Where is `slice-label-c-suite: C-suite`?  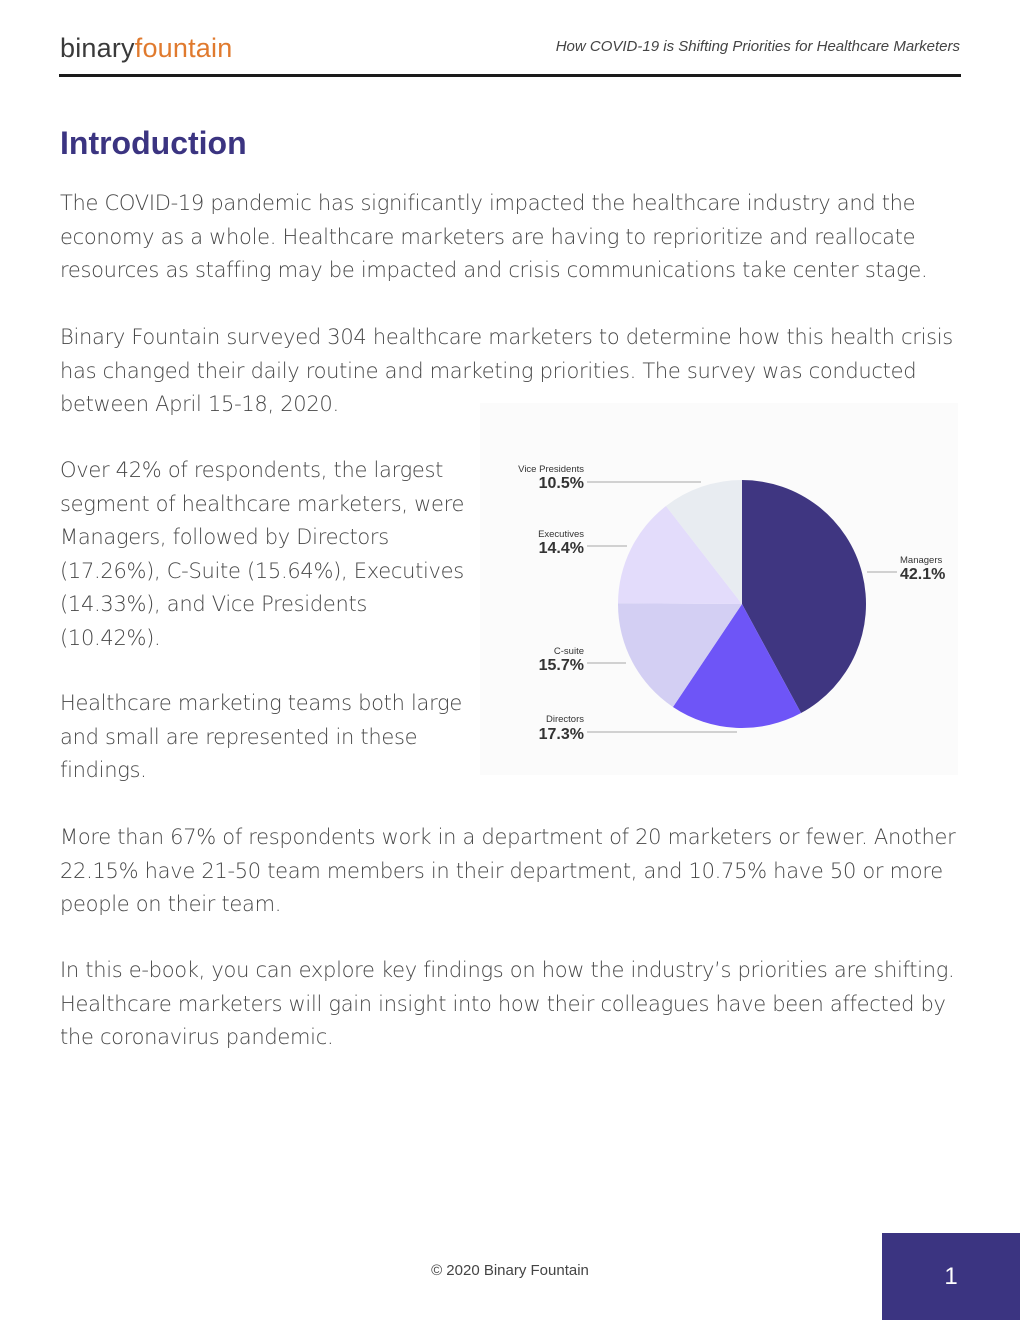 slice-label-c-suite: C-suite is located at coordinates (569, 651).